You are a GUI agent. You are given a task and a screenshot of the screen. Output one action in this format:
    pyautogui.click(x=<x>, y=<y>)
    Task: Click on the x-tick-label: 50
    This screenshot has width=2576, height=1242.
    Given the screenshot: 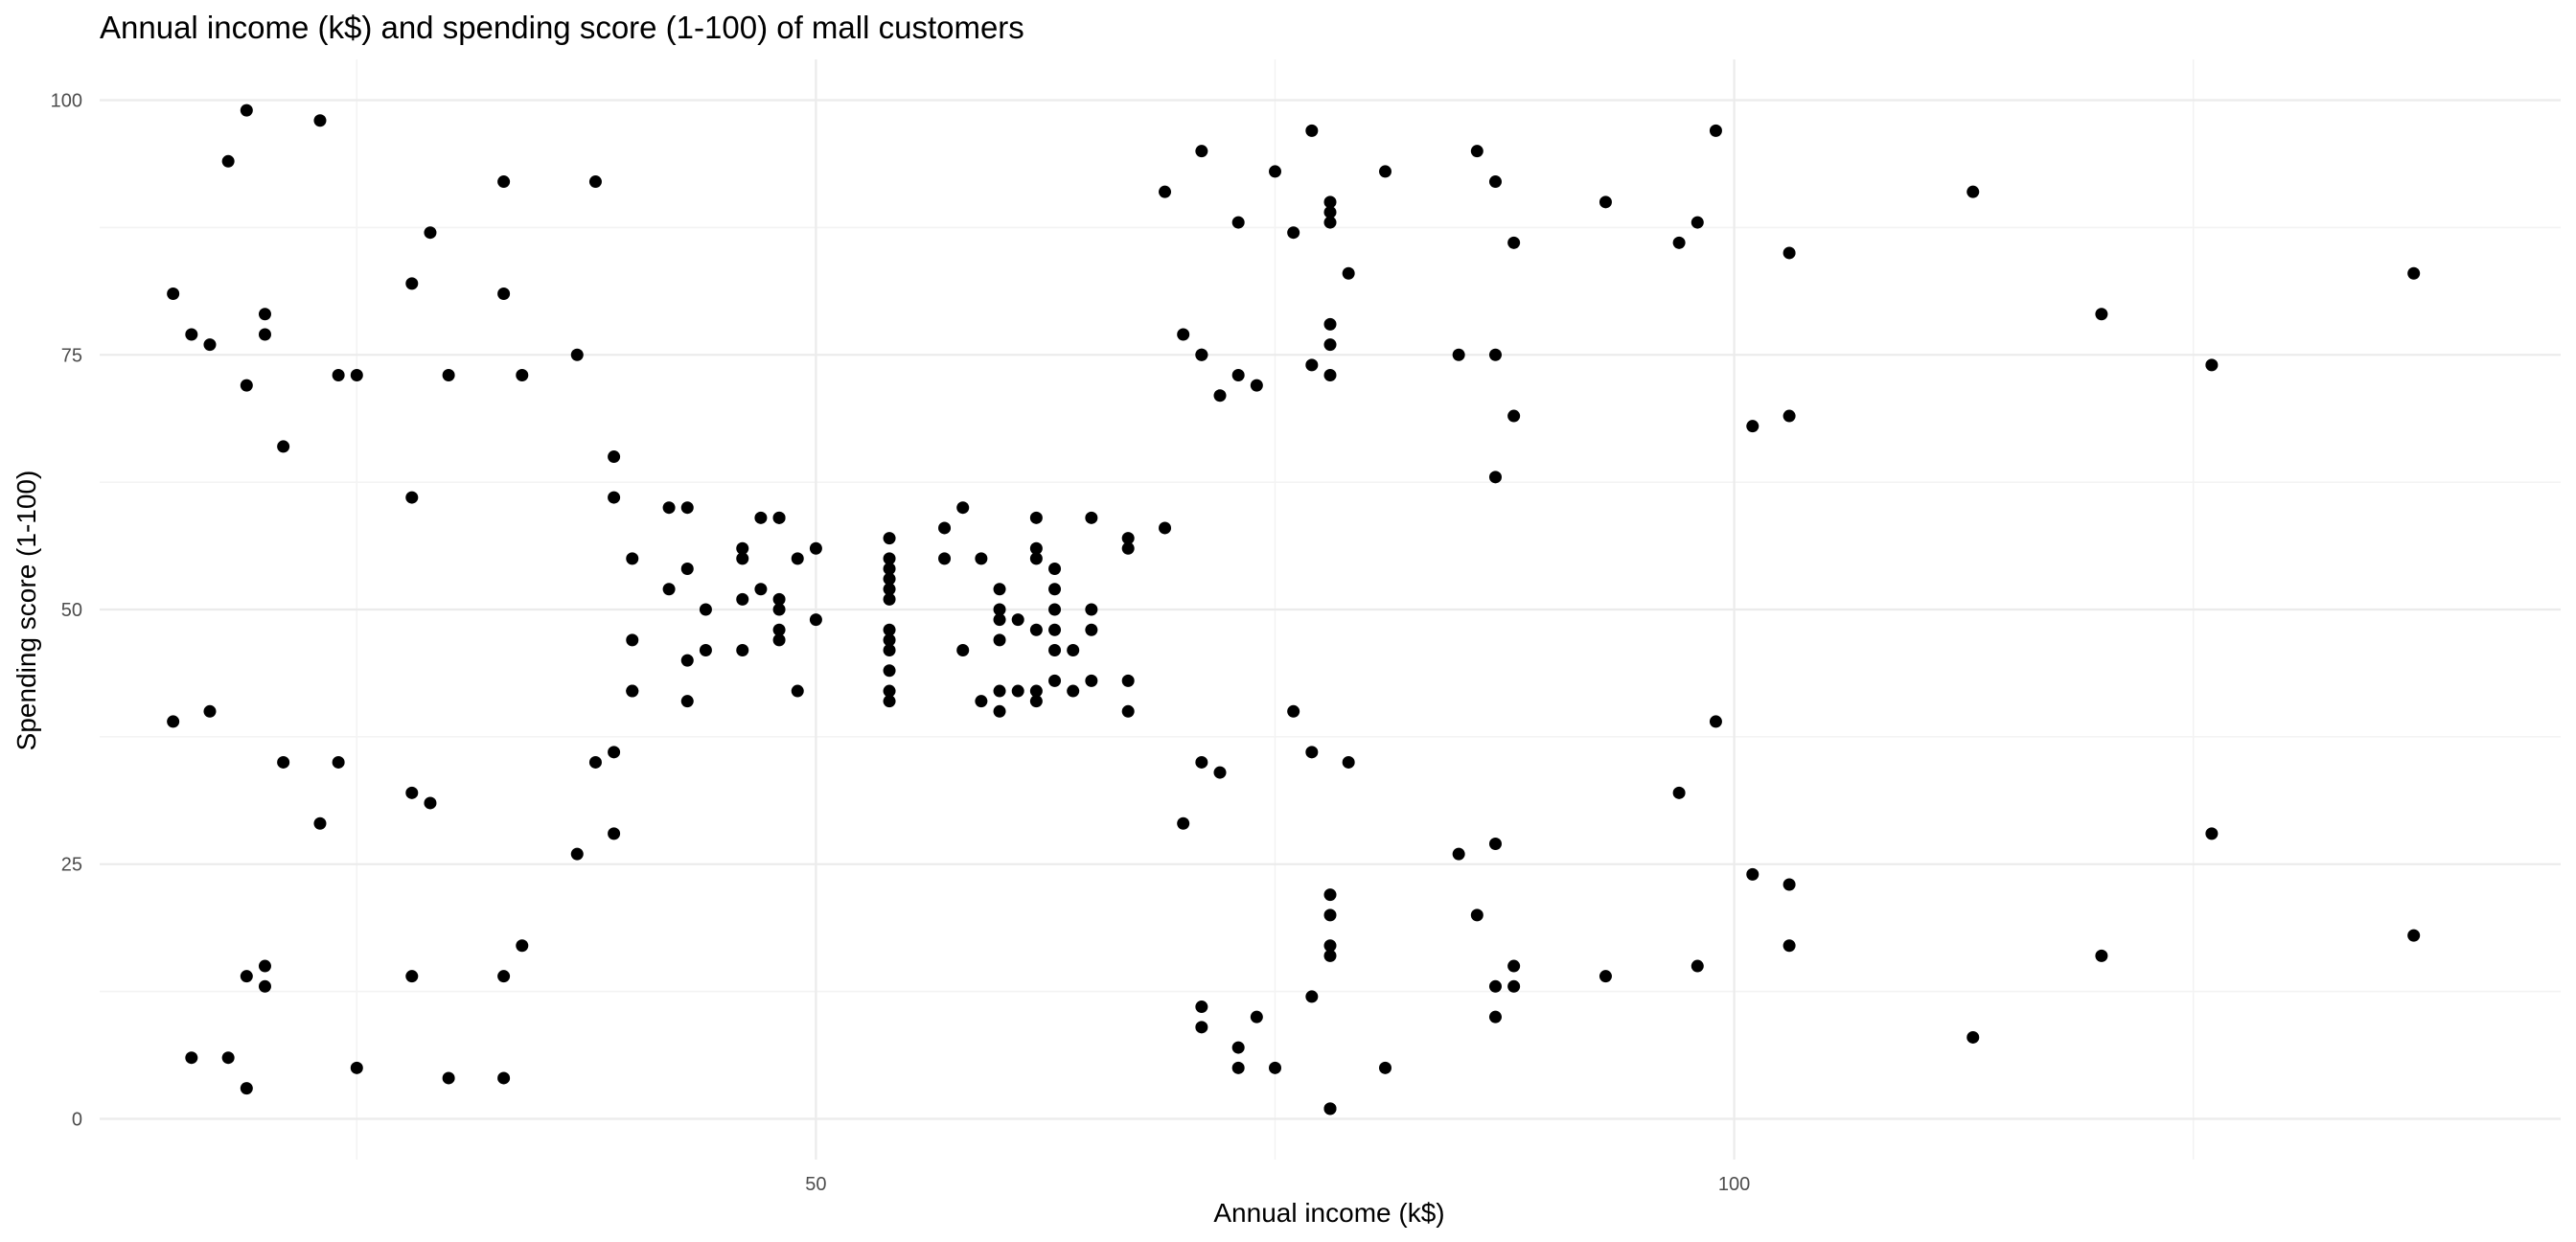 What is the action you would take?
    pyautogui.click(x=815, y=1184)
    